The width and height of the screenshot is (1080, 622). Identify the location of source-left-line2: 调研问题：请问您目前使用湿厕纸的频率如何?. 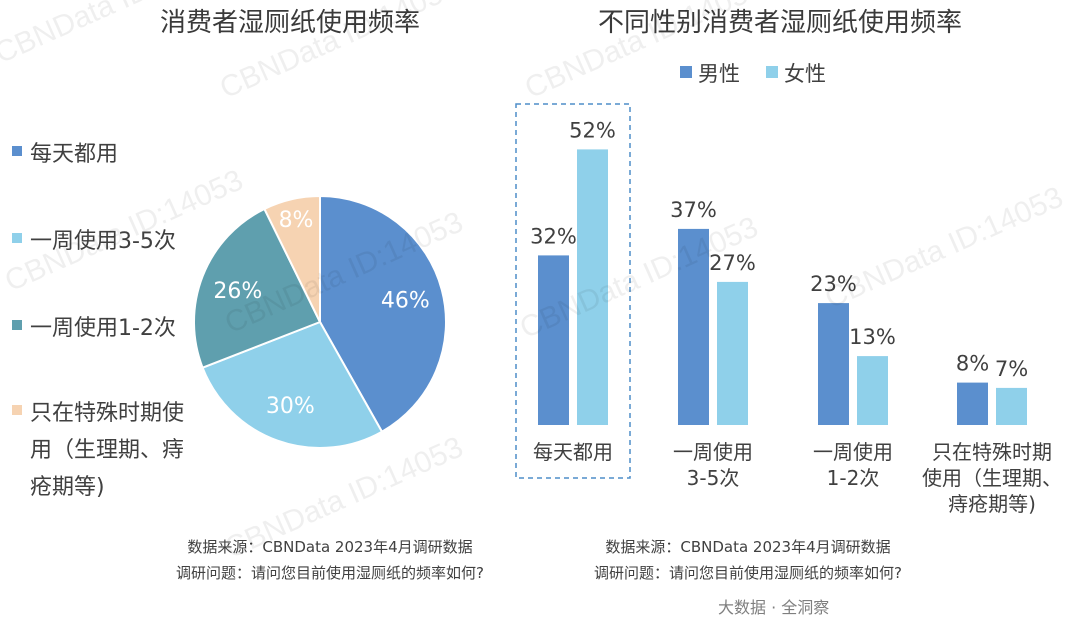
(330, 573).